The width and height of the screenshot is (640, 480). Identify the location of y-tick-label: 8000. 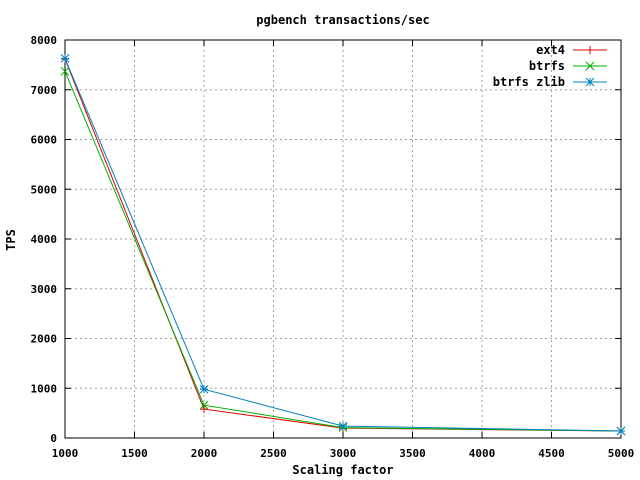
(44, 40).